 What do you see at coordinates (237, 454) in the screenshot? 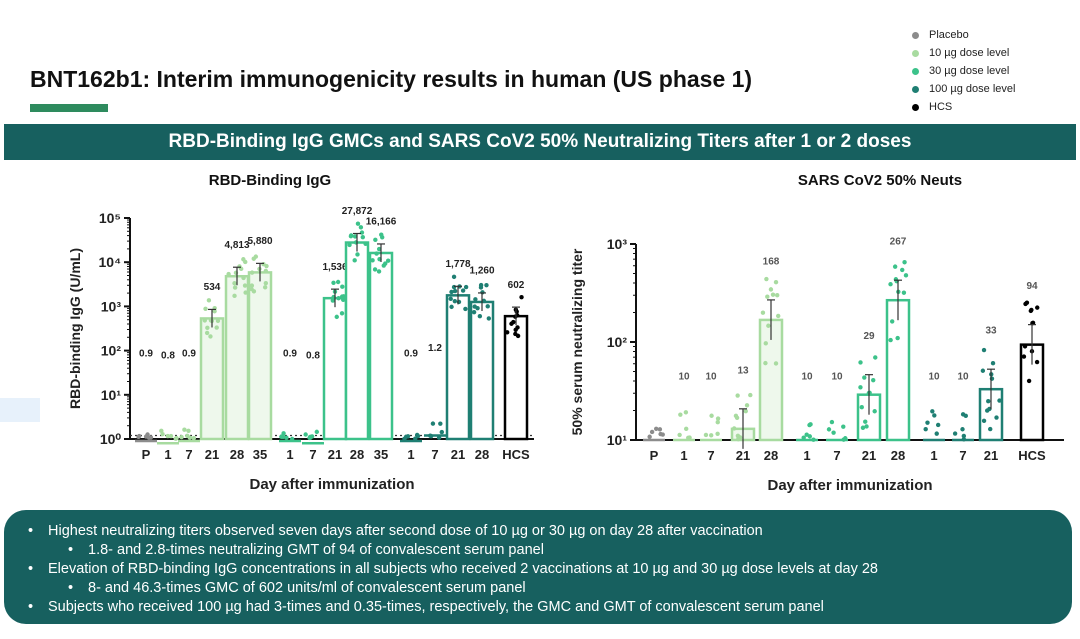
I see `x-tick-label: 28` at bounding box center [237, 454].